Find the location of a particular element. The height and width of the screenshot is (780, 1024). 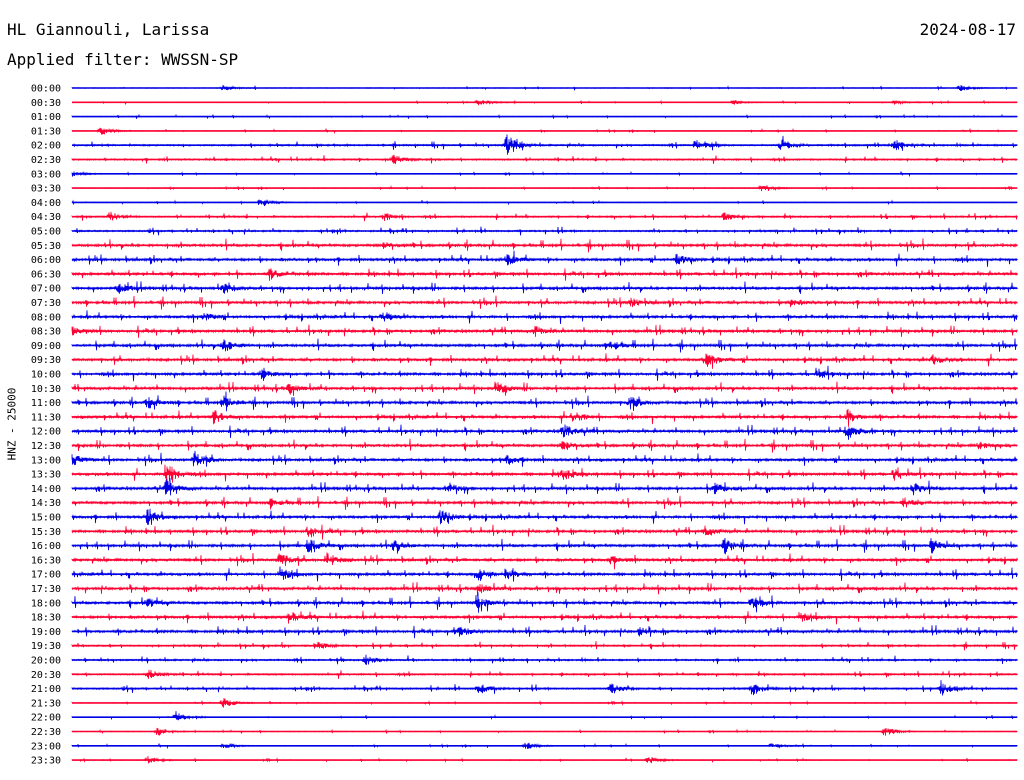

row-time-label: 08:30 is located at coordinates (46, 332).